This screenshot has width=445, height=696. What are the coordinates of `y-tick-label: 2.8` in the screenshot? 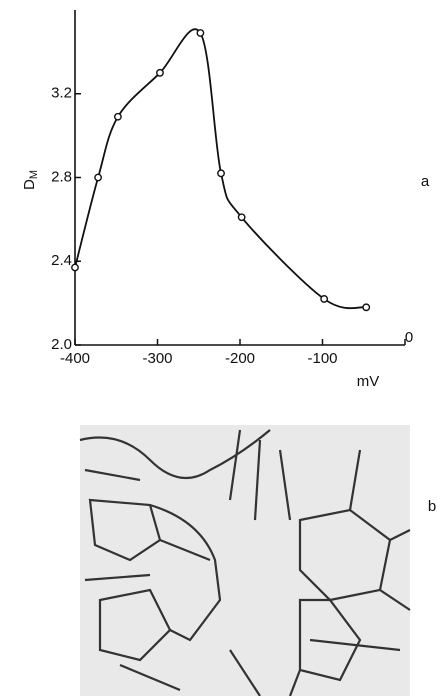 It's located at (61, 176).